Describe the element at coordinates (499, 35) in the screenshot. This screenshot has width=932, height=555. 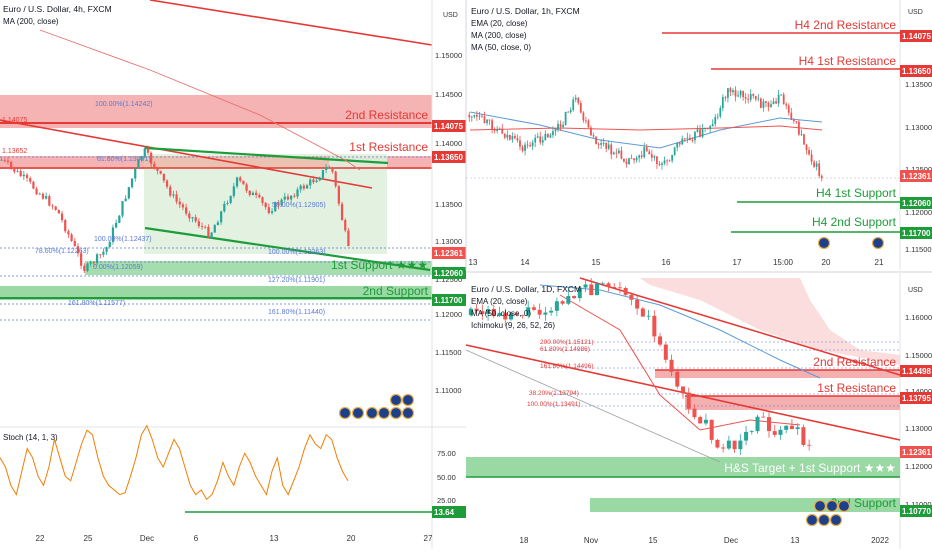
I see `h1-indicator: MA (200, close)` at that location.